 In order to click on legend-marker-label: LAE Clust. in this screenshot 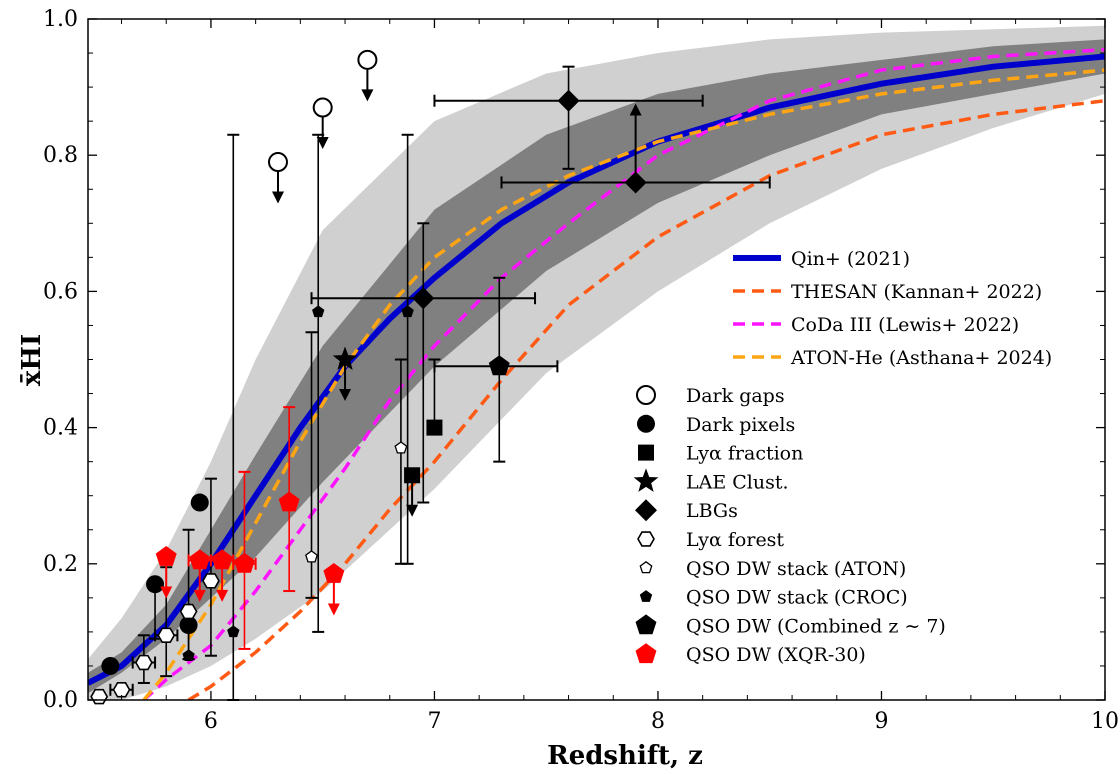, I will do `click(737, 482)`.